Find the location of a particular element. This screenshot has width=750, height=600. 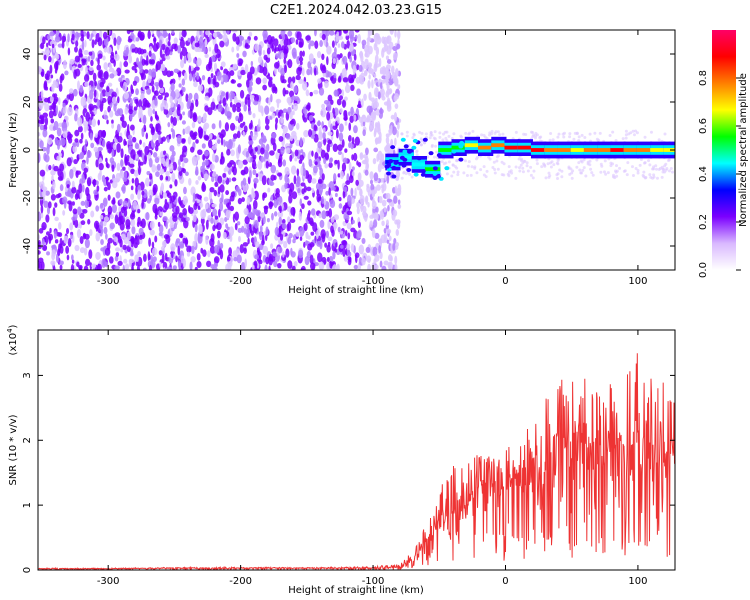

colorbar-tick-label: 0.4 is located at coordinates (703, 174).